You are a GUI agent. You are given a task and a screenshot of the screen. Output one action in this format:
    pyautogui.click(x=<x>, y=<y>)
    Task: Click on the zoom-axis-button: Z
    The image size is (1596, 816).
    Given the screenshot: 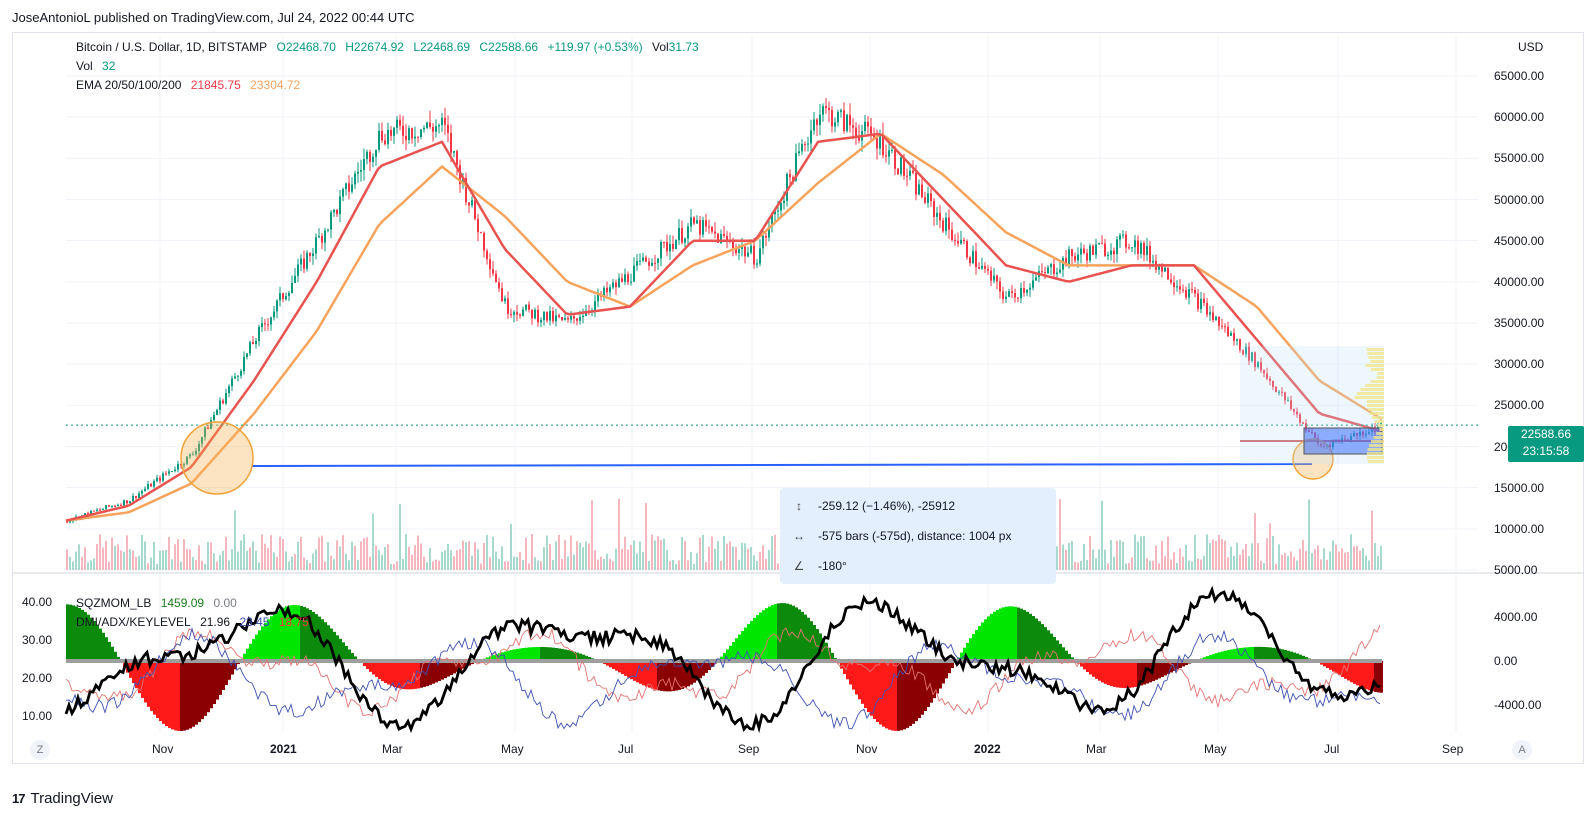 What is the action you would take?
    pyautogui.click(x=40, y=750)
    